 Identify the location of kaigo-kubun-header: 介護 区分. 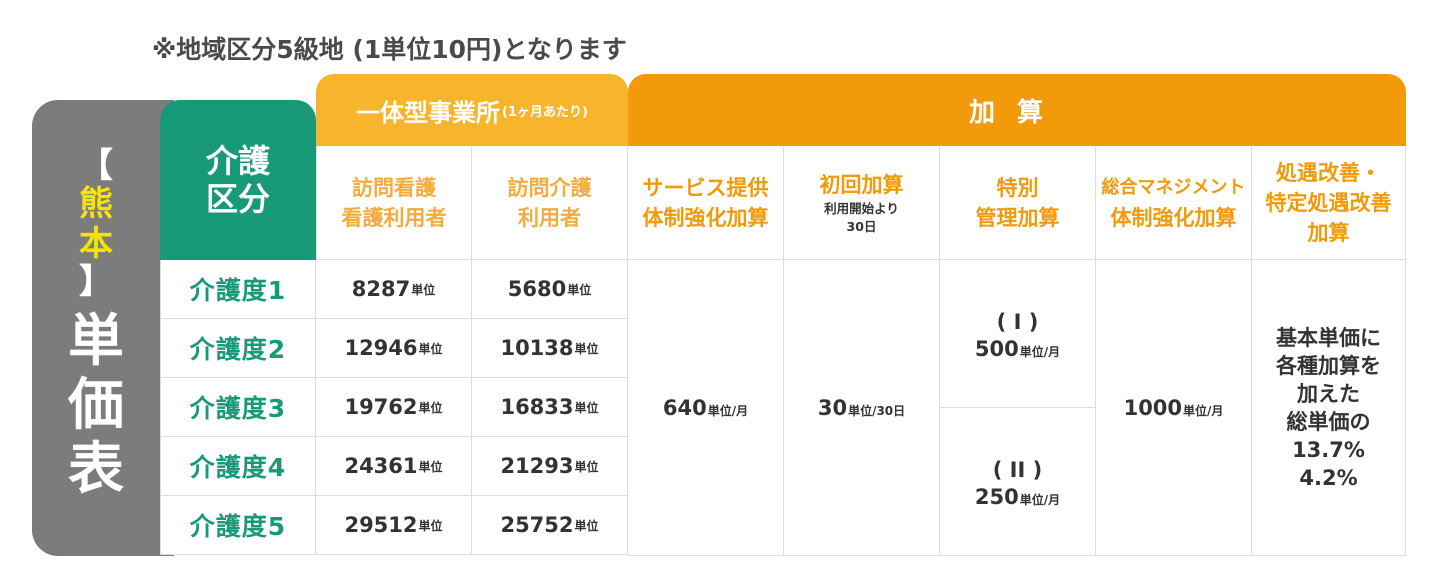
(238, 180).